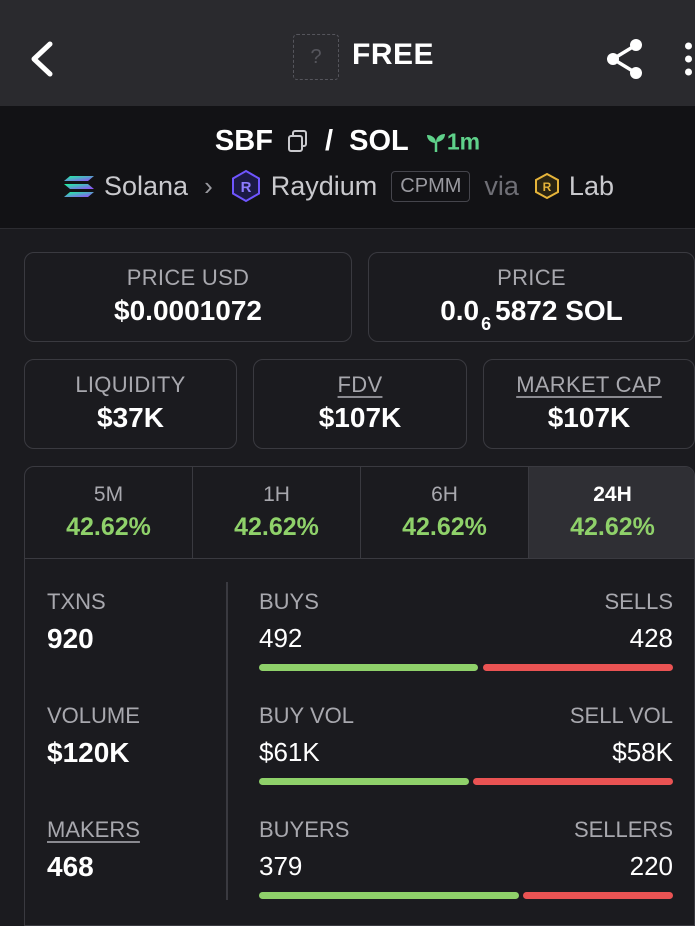 The width and height of the screenshot is (695, 926). Describe the element at coordinates (347, 53) in the screenshot. I see `top-bar: ? FREE` at that location.